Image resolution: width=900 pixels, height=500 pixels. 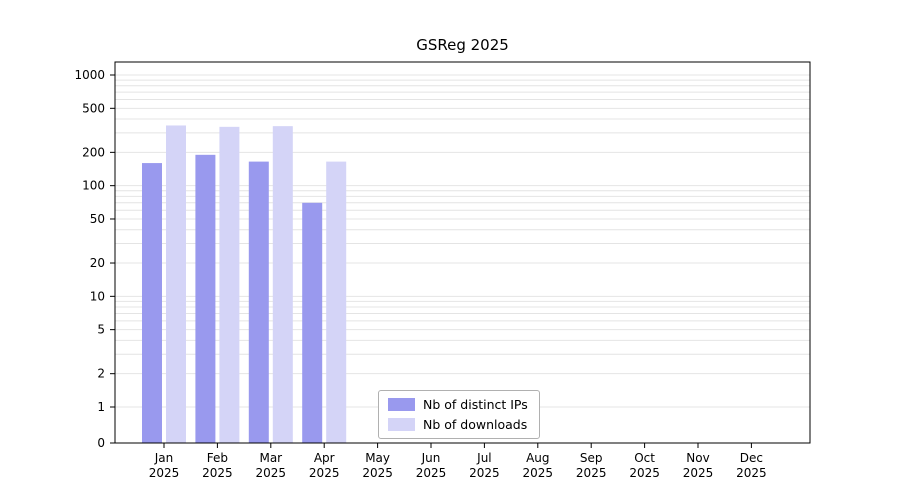 I want to click on y-axis-tick-label: 100, so click(x=93, y=186).